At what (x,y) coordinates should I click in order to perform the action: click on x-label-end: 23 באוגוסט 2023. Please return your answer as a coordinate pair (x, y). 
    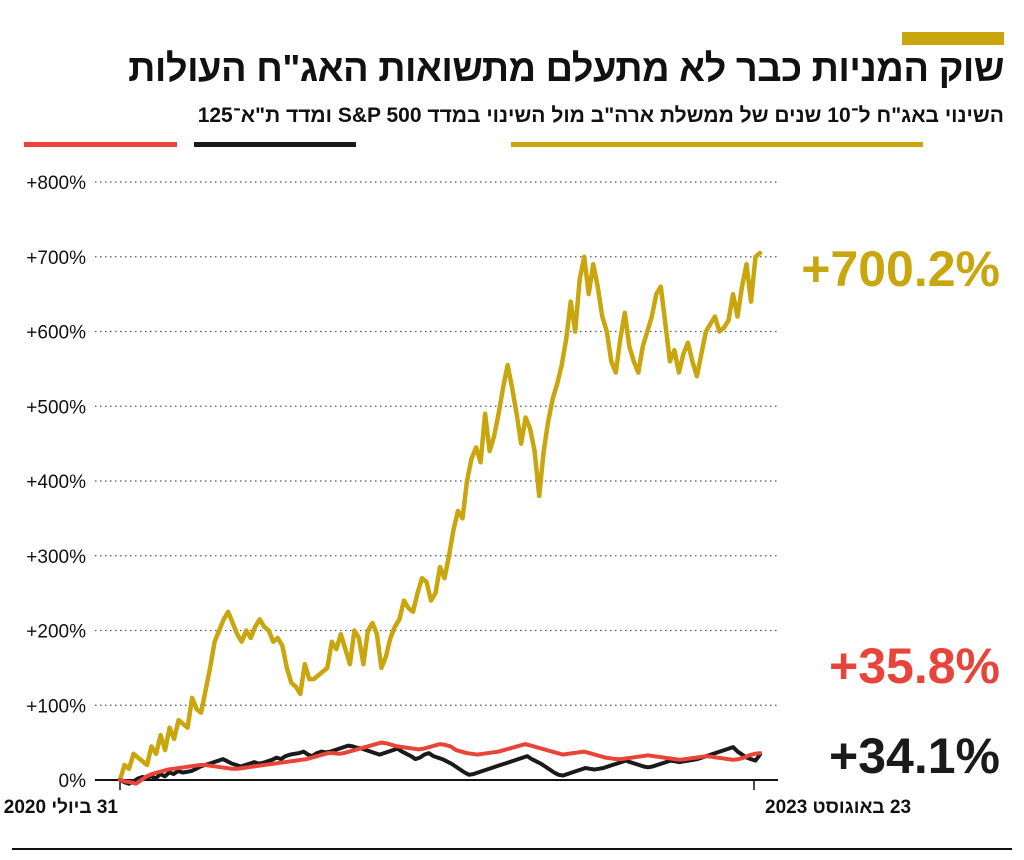
    Looking at the image, I should click on (838, 807).